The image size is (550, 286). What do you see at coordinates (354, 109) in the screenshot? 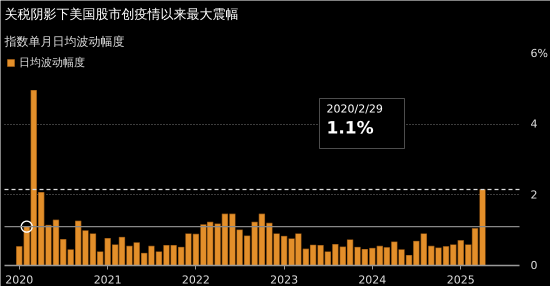
I see `annotation: 2020/2/29` at bounding box center [354, 109].